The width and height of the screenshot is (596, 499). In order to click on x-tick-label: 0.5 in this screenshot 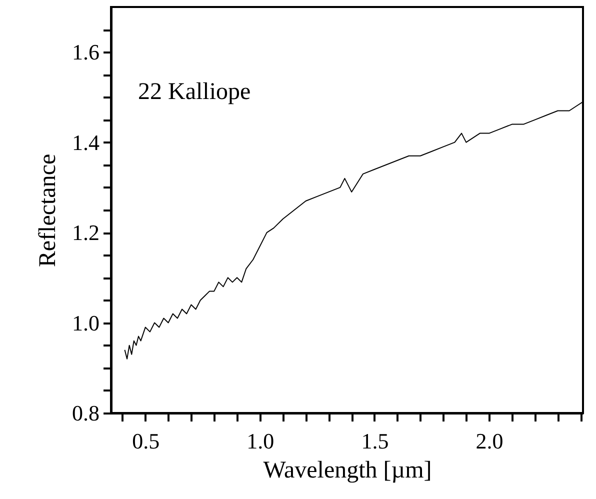, I will do `click(146, 441)`.